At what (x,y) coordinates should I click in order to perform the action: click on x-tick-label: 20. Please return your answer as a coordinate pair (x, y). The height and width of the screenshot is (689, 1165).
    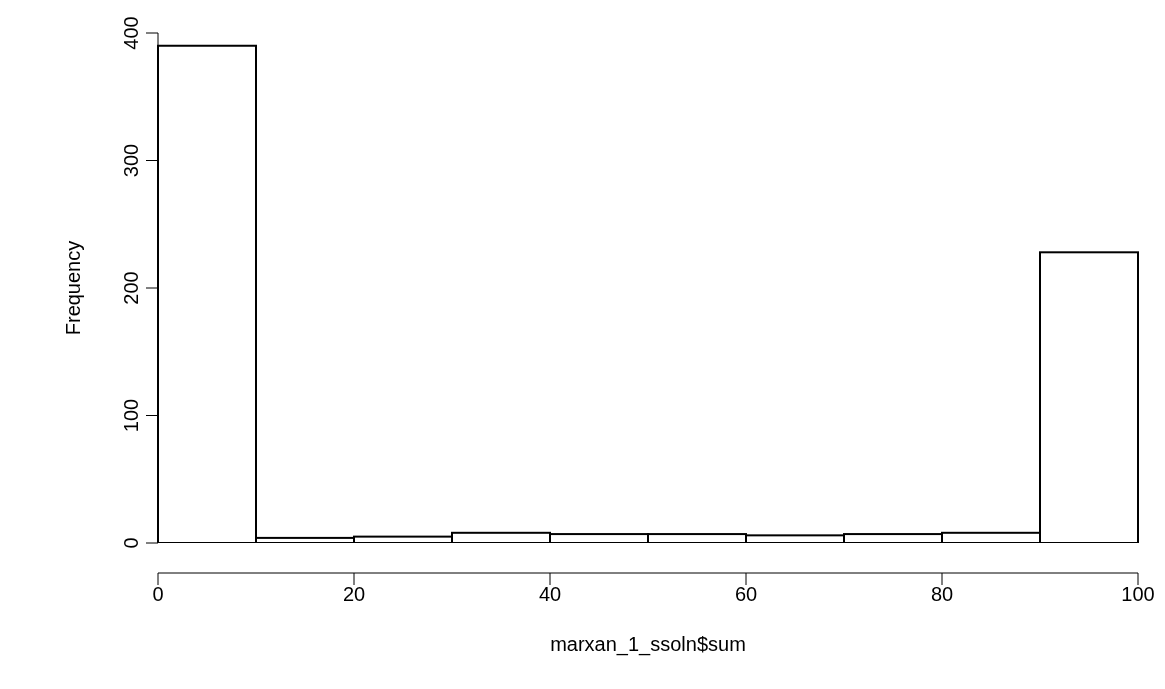
    Looking at the image, I should click on (354, 594).